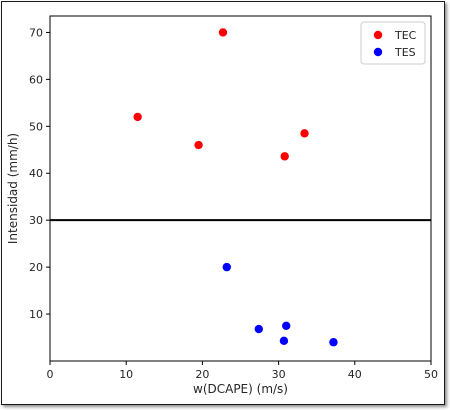 The height and width of the screenshot is (410, 450). Describe the element at coordinates (36, 173) in the screenshot. I see `y-tick-label: 40` at that location.